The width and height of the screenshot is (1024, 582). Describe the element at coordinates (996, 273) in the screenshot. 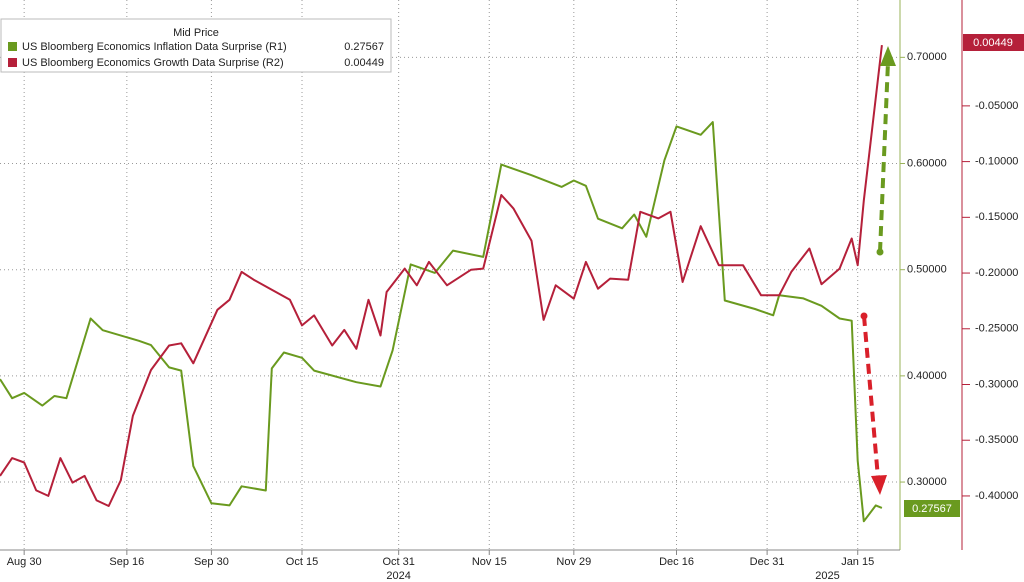

I see `y2-tick-label: -0.20000` at that location.